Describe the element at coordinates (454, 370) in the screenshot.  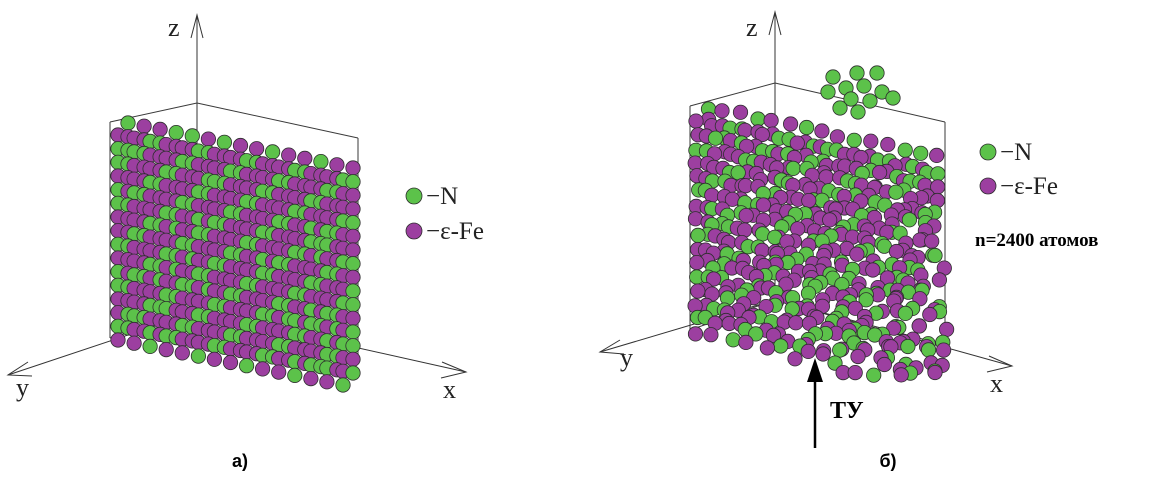
I see `x-axis-arrowhead` at that location.